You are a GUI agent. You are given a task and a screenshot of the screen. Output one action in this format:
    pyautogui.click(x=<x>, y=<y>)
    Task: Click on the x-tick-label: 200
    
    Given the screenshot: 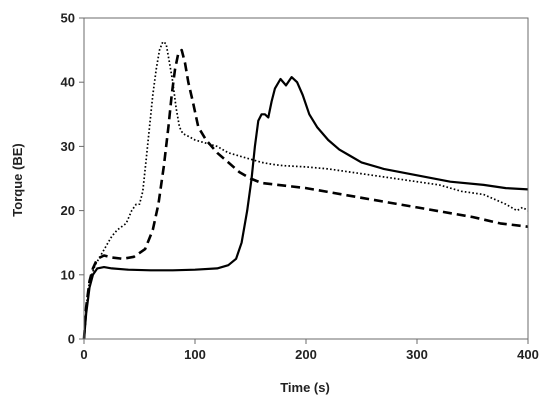 What is the action you would take?
    pyautogui.click(x=306, y=354)
    